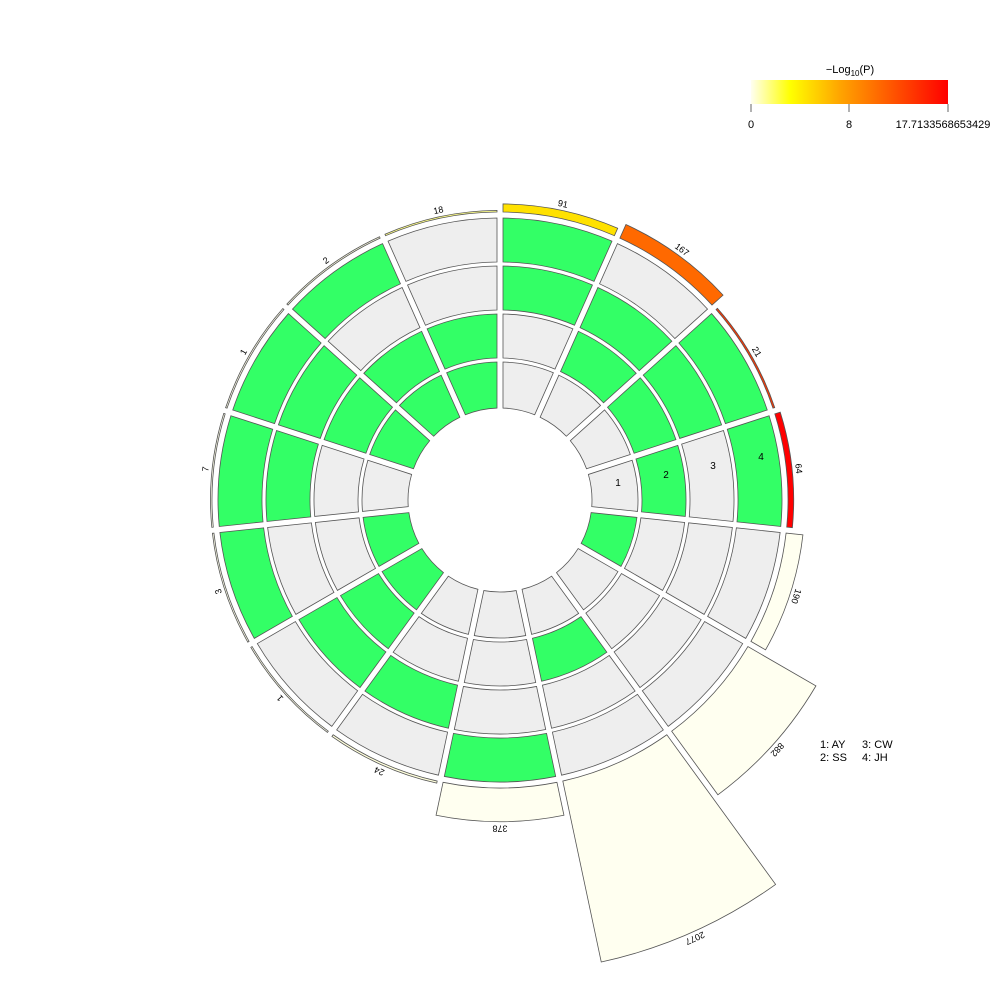 The width and height of the screenshot is (1000, 1005). Describe the element at coordinates (280, 698) in the screenshot. I see `size-label-9: 1` at that location.